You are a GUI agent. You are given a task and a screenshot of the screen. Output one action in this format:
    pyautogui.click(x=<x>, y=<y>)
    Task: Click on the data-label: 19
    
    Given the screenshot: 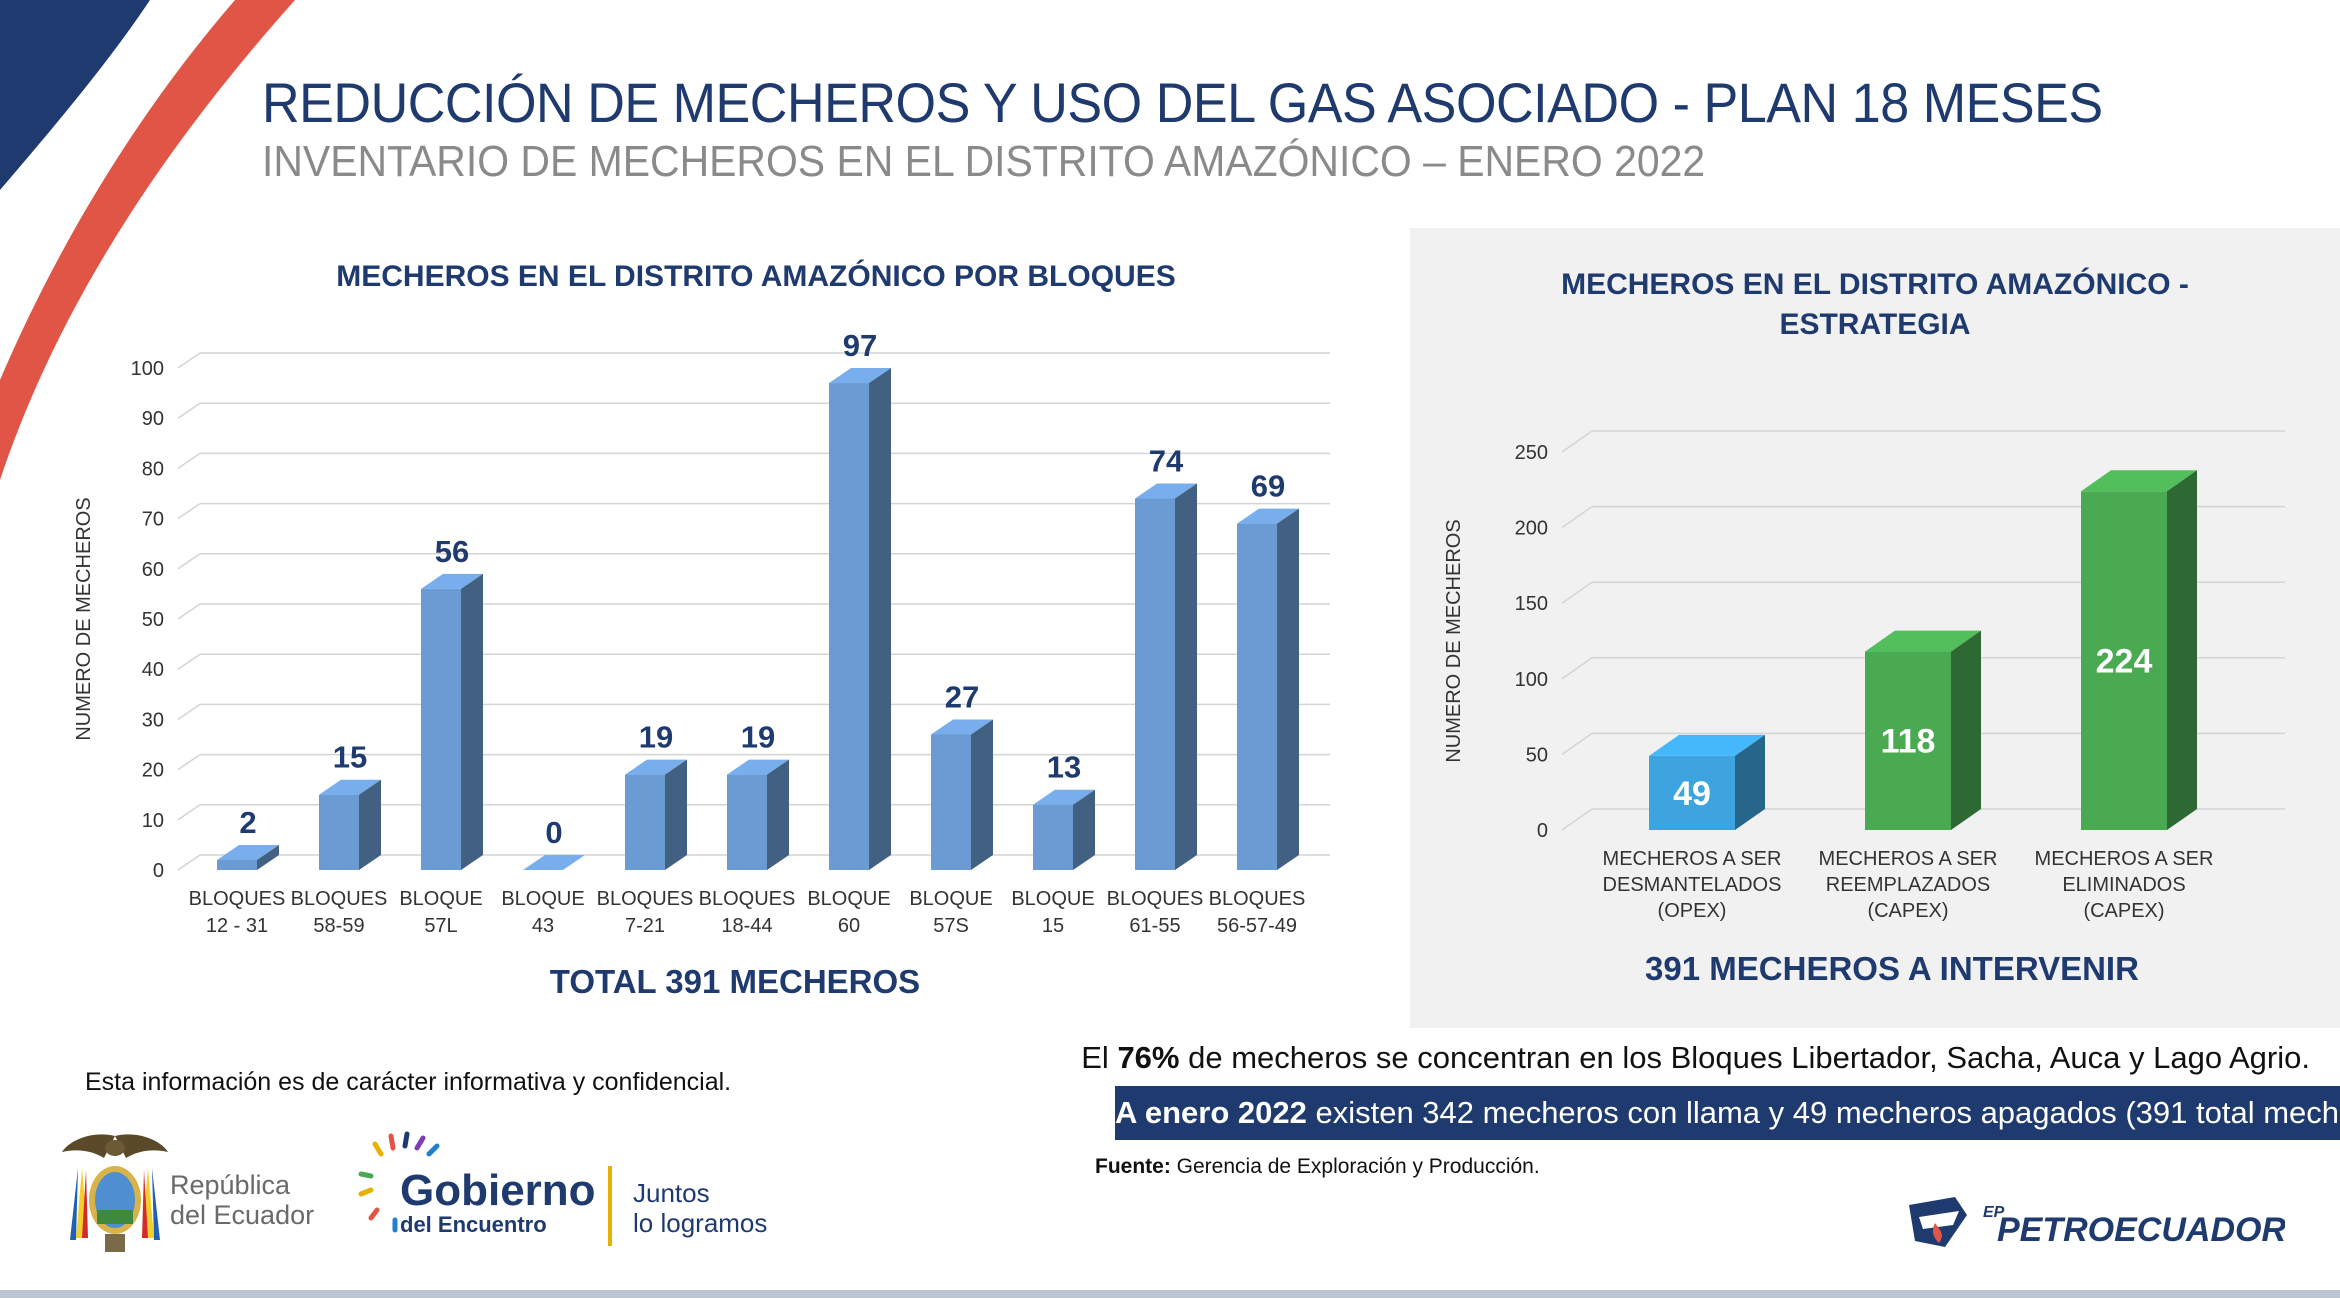 What is the action you would take?
    pyautogui.click(x=758, y=737)
    